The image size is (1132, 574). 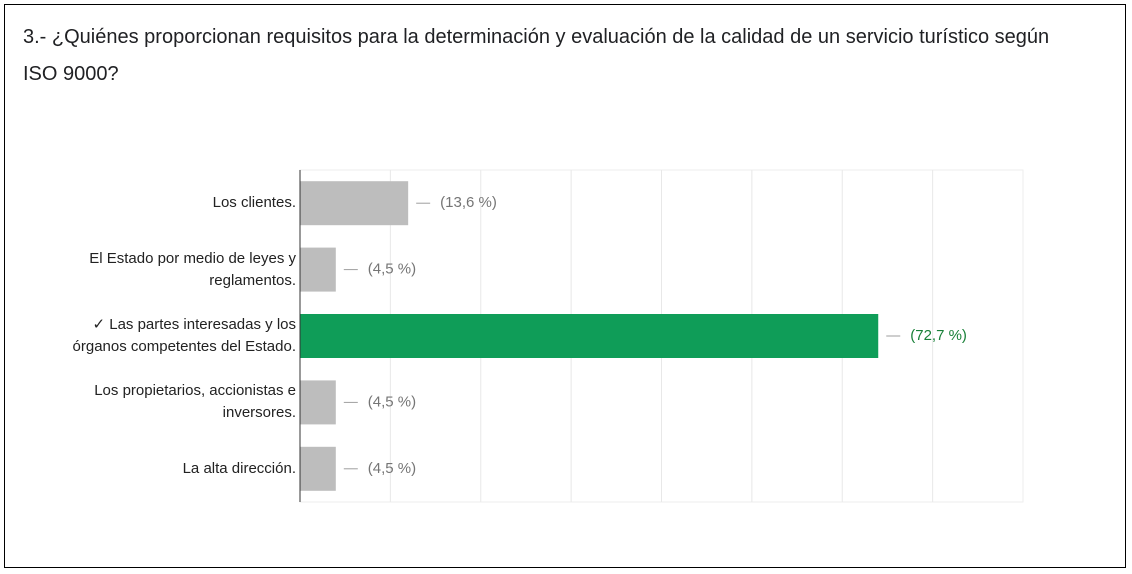 I want to click on value-label: (13,6 %), so click(x=468, y=202).